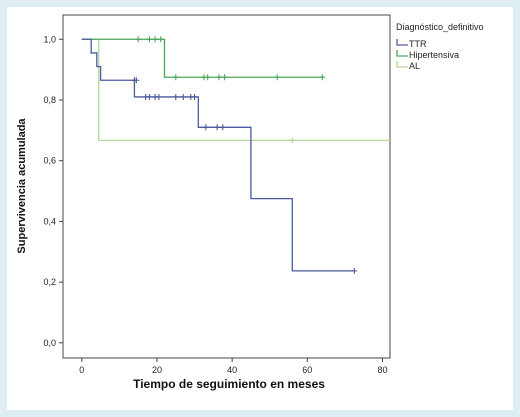 Image resolution: width=520 pixels, height=417 pixels. What do you see at coordinates (81, 370) in the screenshot?
I see `x-tick-label: 0` at bounding box center [81, 370].